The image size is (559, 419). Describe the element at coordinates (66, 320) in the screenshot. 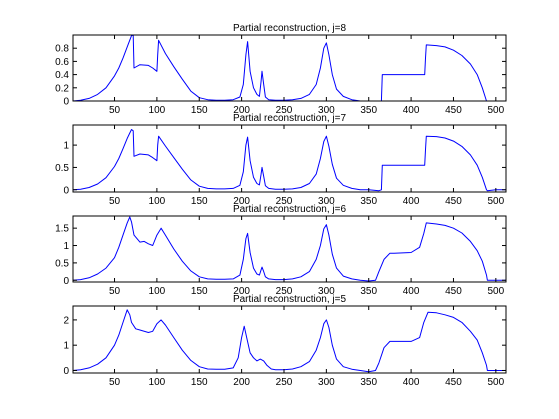

I see `y-tick-label: 2` at that location.